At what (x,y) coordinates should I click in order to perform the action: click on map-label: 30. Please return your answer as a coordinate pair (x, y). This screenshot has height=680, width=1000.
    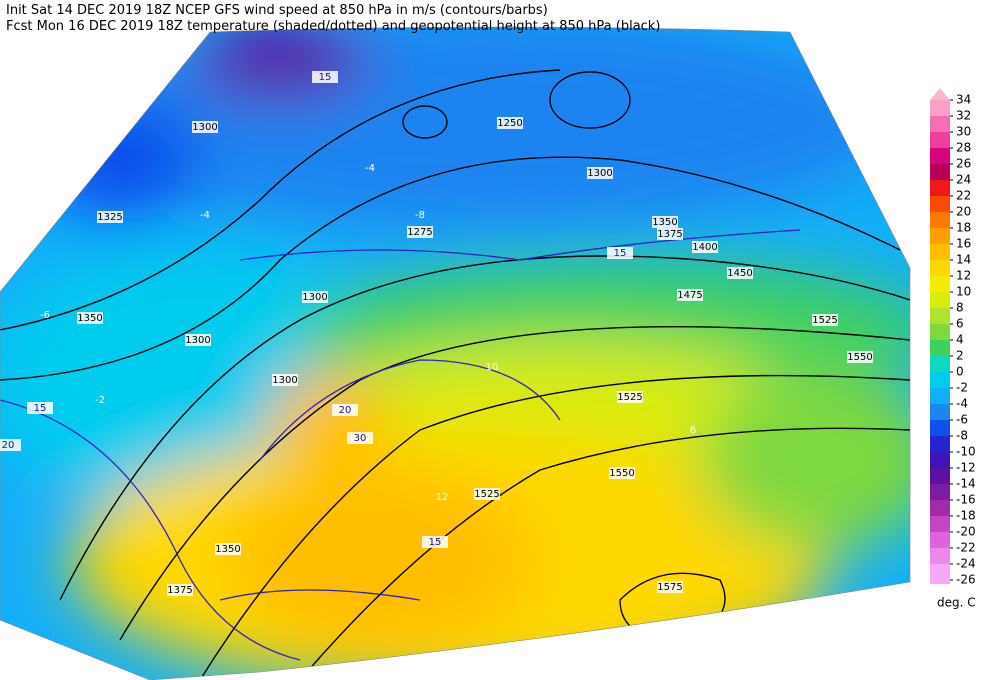
    Looking at the image, I should click on (360, 438).